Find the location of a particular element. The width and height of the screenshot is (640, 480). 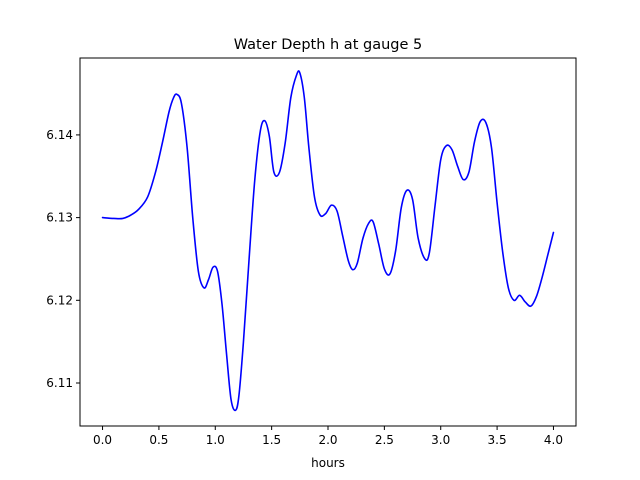

x-tick-label: 3.5 is located at coordinates (497, 440).